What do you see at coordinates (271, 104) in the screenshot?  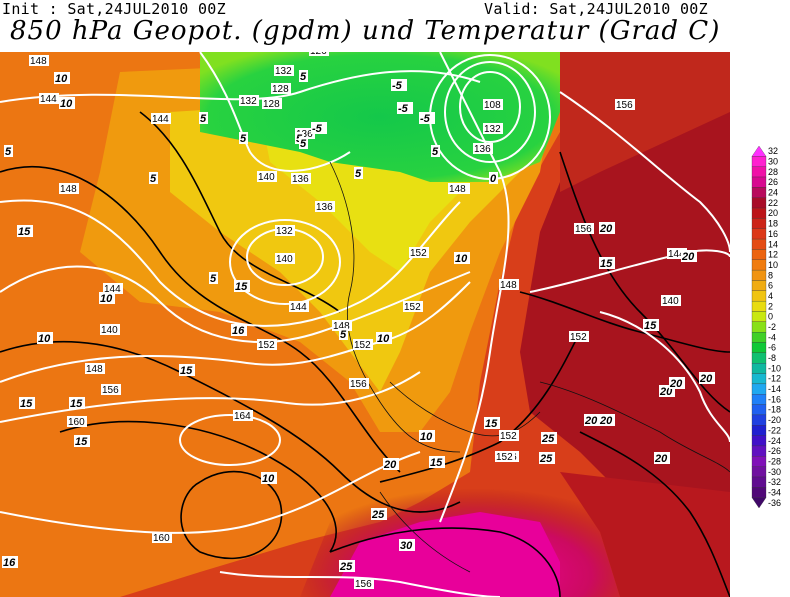 I see `geopotential-label: 128` at bounding box center [271, 104].